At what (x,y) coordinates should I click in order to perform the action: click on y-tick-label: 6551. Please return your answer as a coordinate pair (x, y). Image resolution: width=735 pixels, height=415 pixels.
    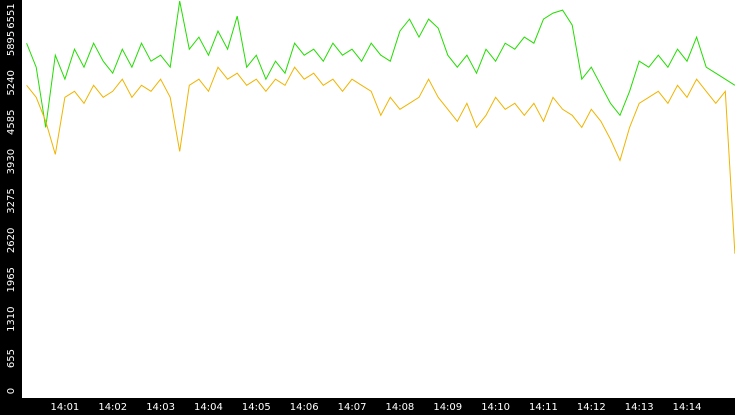
    Looking at the image, I should click on (11, 15).